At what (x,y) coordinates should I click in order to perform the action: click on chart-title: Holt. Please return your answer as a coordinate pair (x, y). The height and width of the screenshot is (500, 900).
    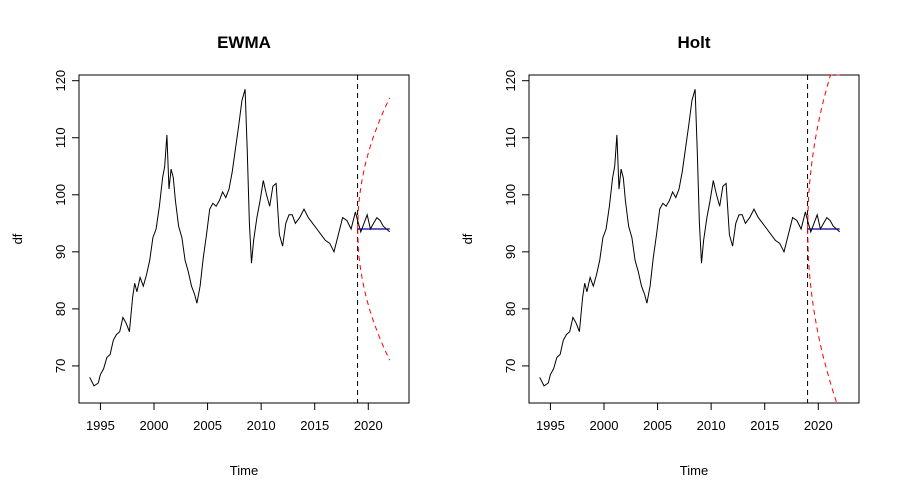
    Looking at the image, I should click on (693, 42).